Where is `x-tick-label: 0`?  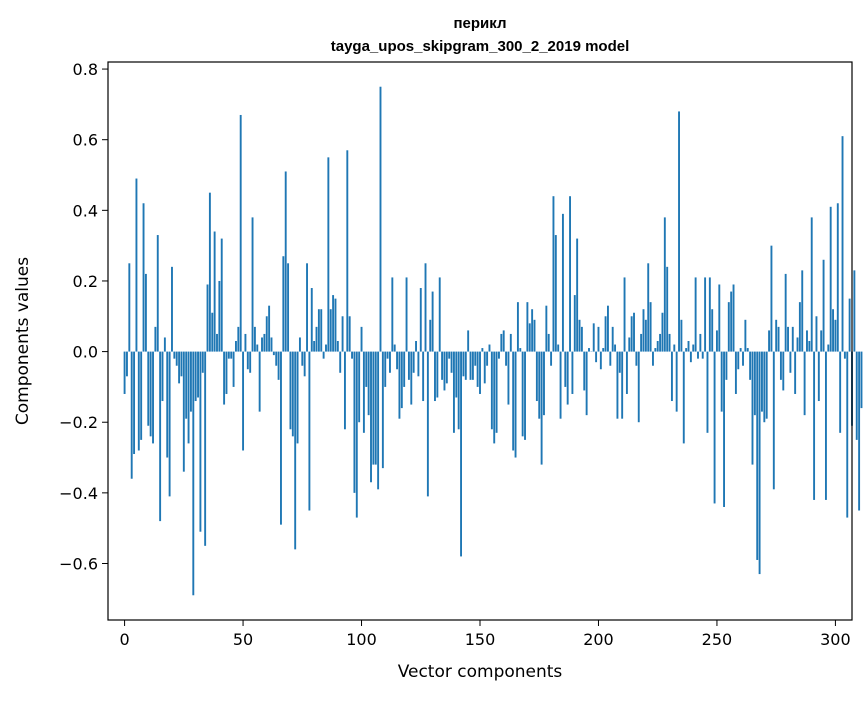 x-tick-label: 0 is located at coordinates (124, 639).